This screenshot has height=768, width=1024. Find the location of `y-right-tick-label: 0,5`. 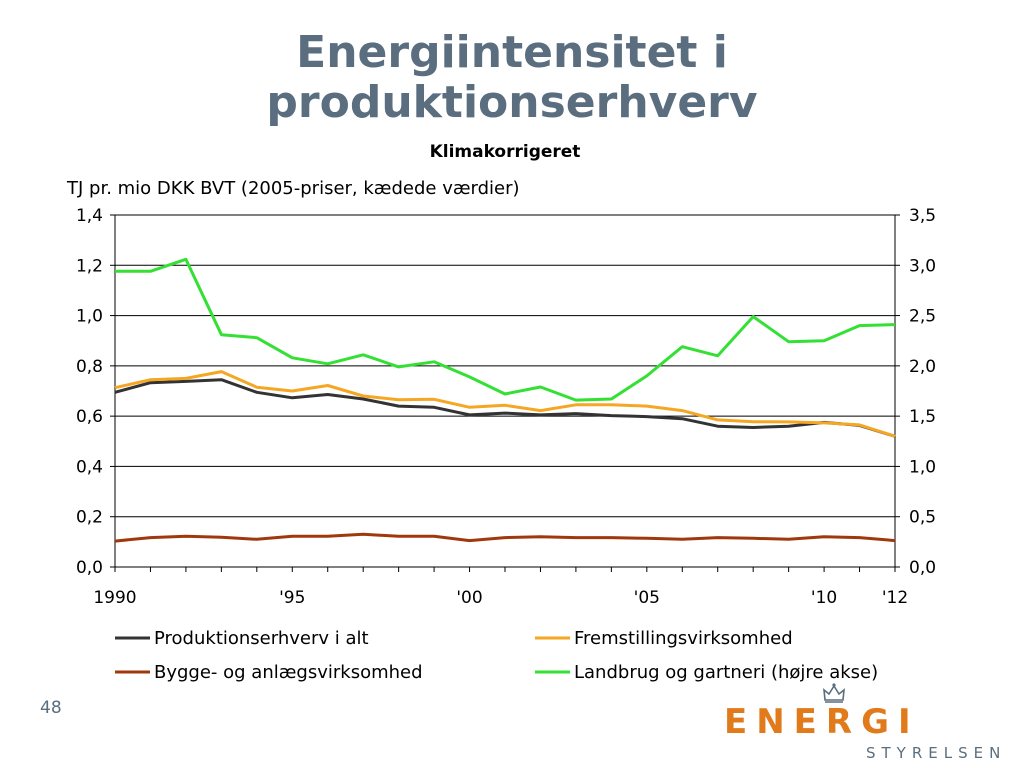

y-right-tick-label: 0,5 is located at coordinates (922, 518).